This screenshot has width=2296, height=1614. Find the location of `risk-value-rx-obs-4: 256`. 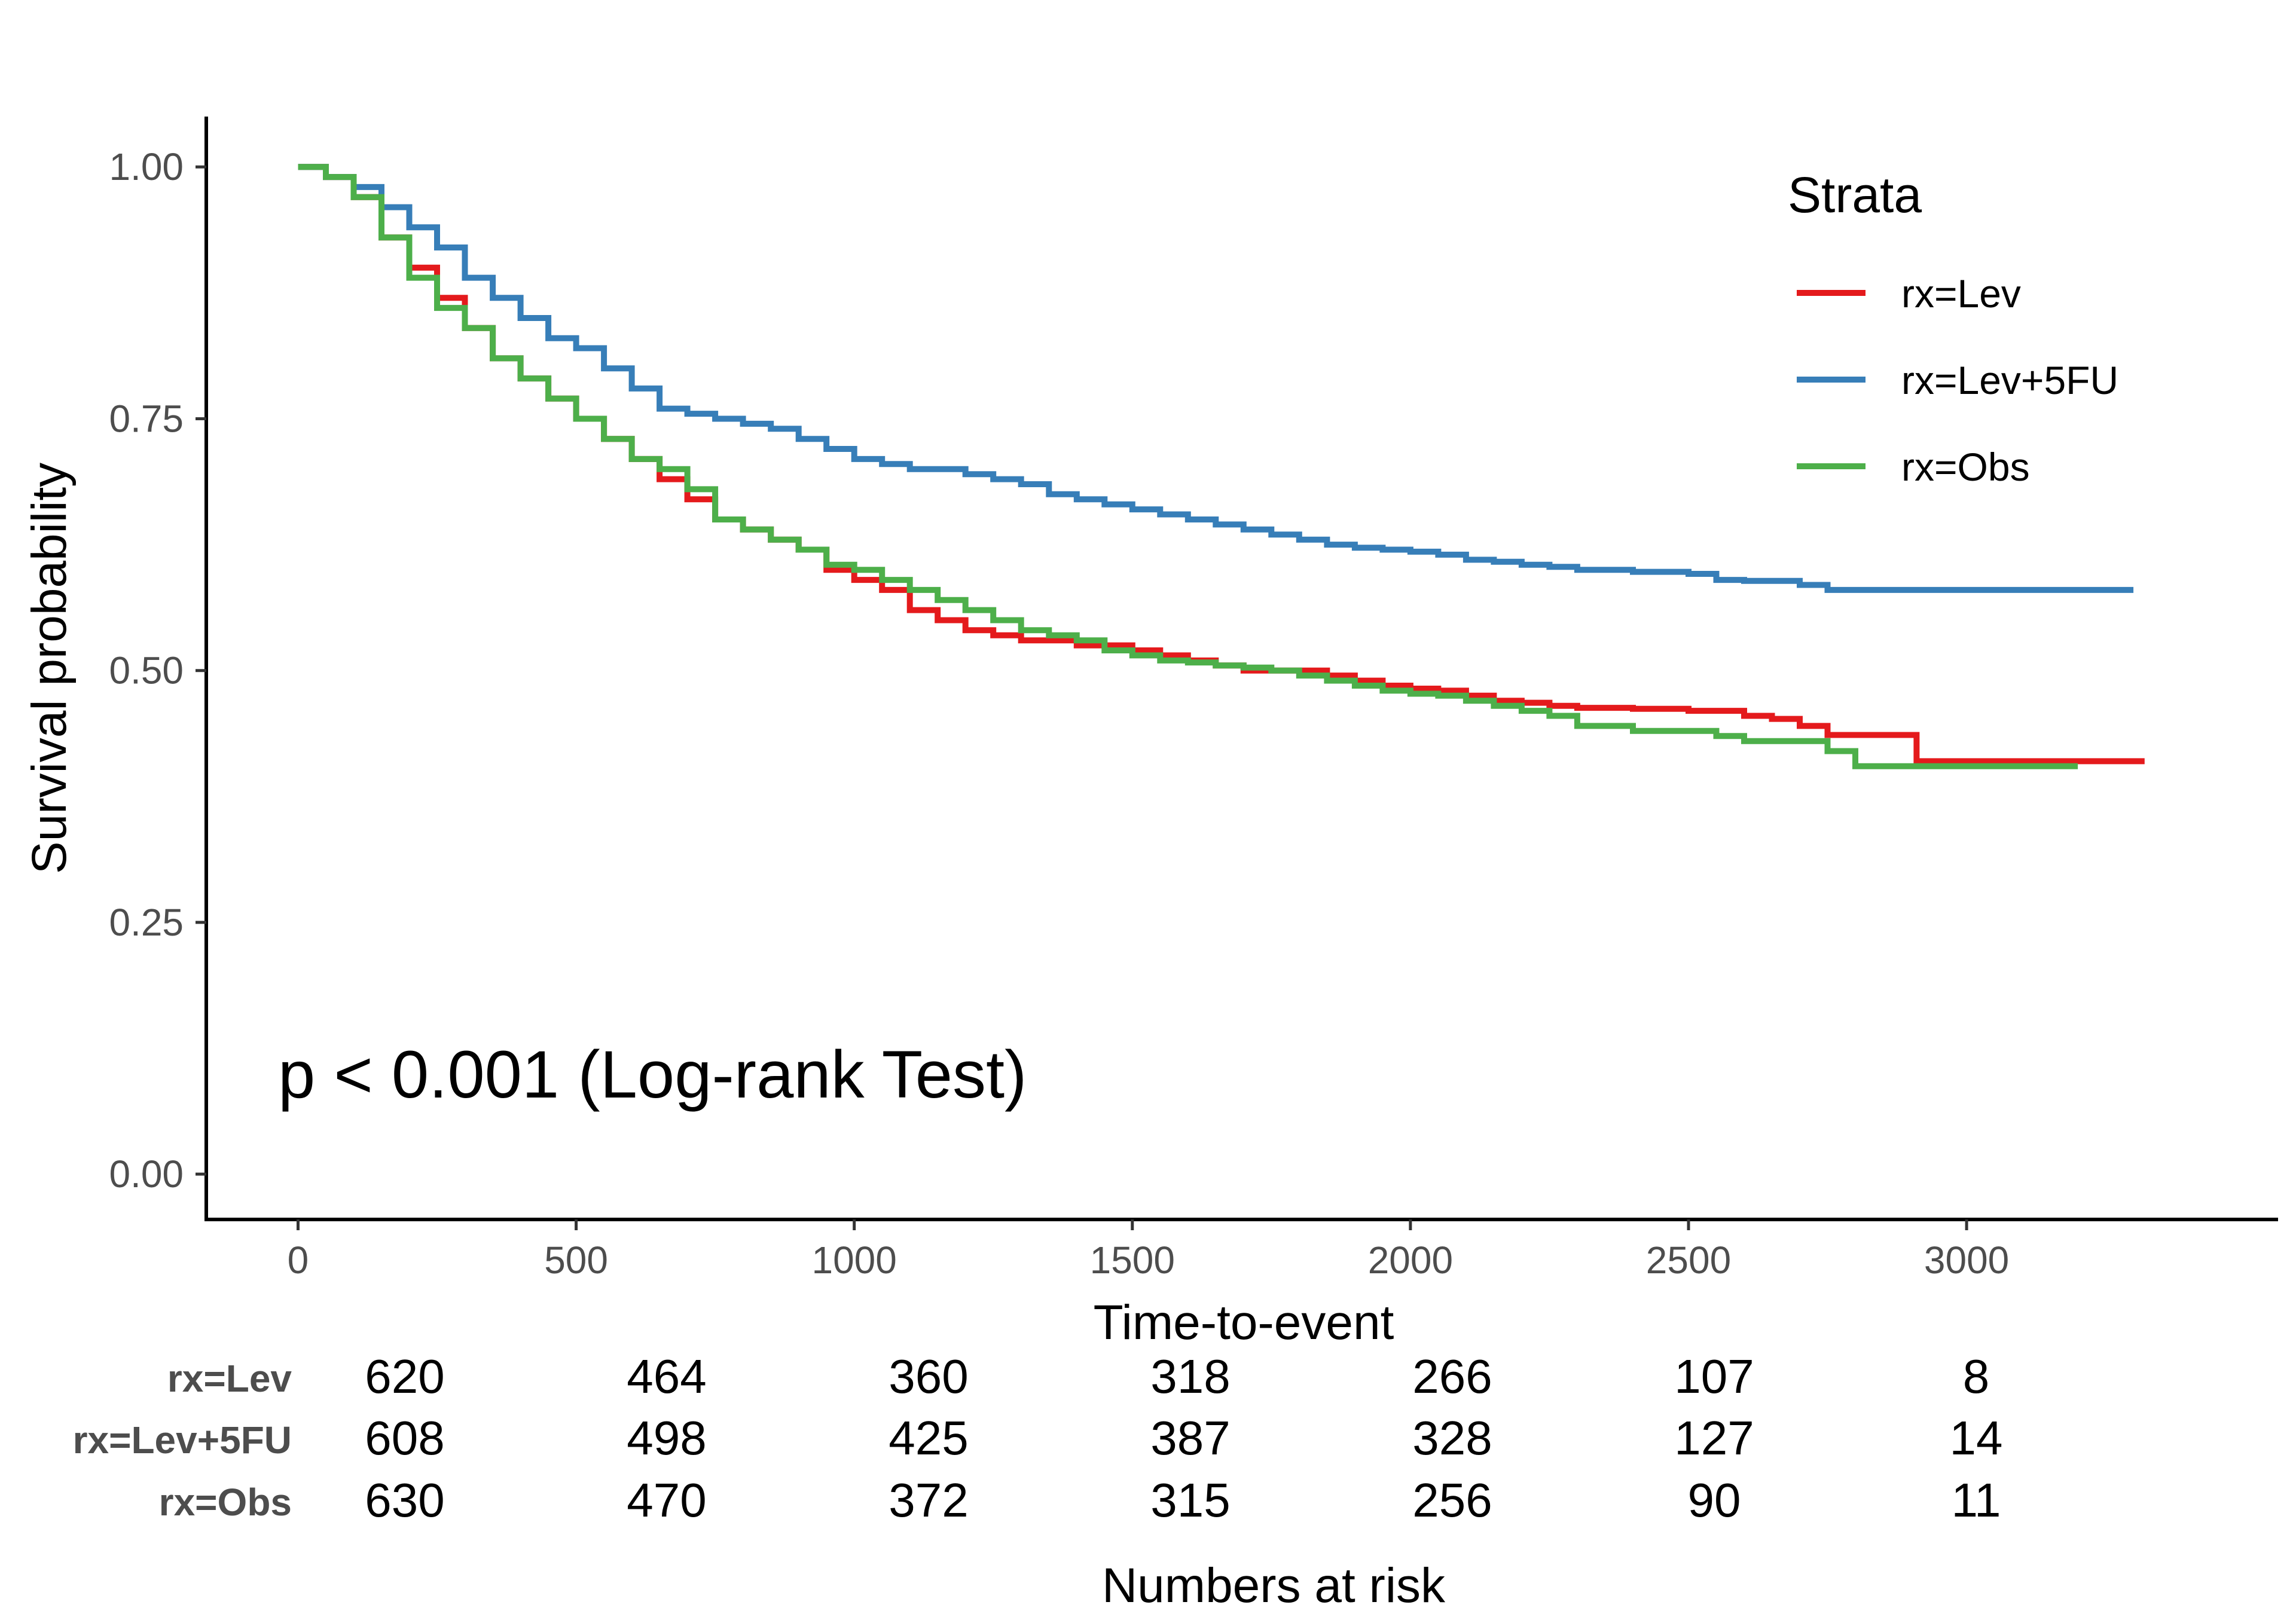

risk-value-rx-obs-4: 256 is located at coordinates (1452, 1500).